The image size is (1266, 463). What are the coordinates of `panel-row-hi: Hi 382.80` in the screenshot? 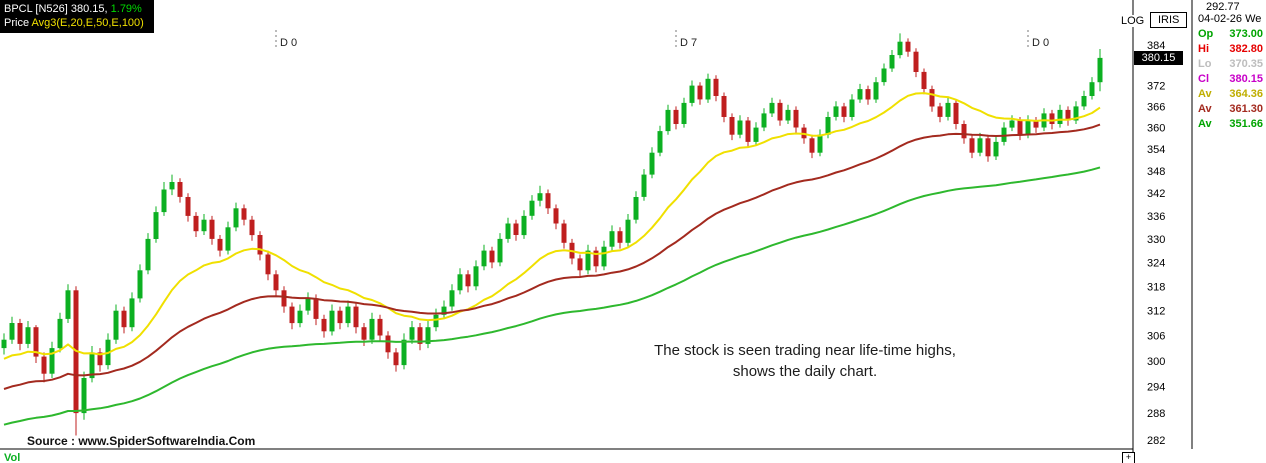 It's located at (1229, 49).